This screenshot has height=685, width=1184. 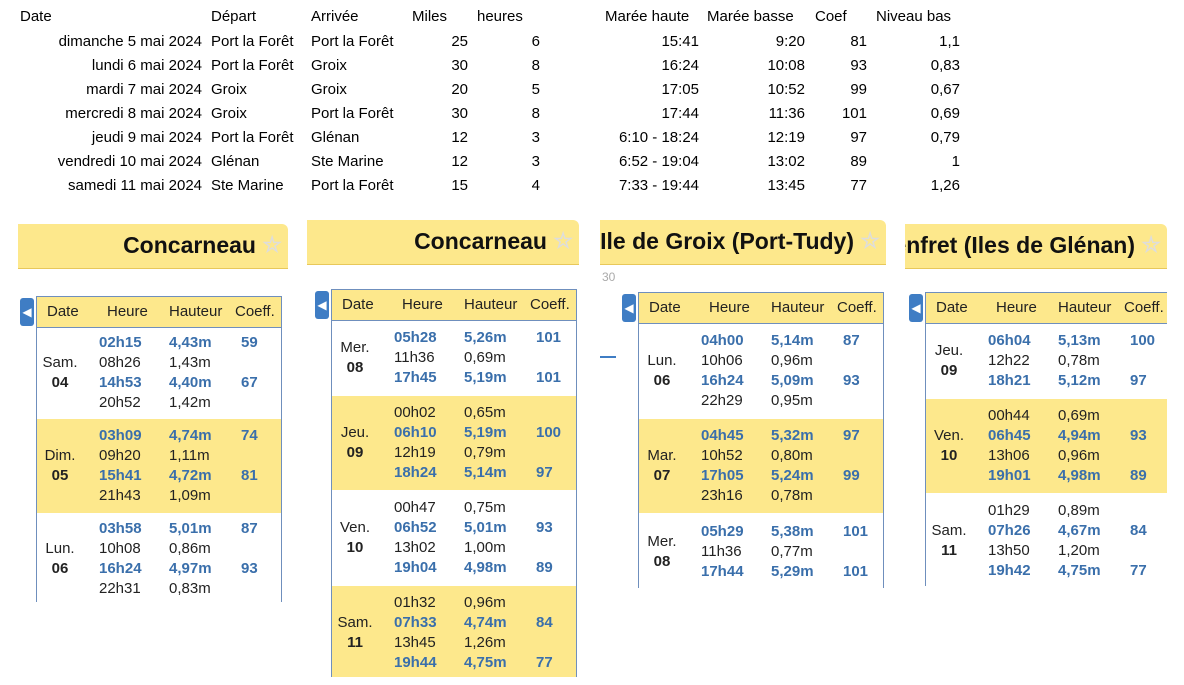 What do you see at coordinates (159, 403) in the screenshot?
I see `tide-line: 20h52 1,42m` at bounding box center [159, 403].